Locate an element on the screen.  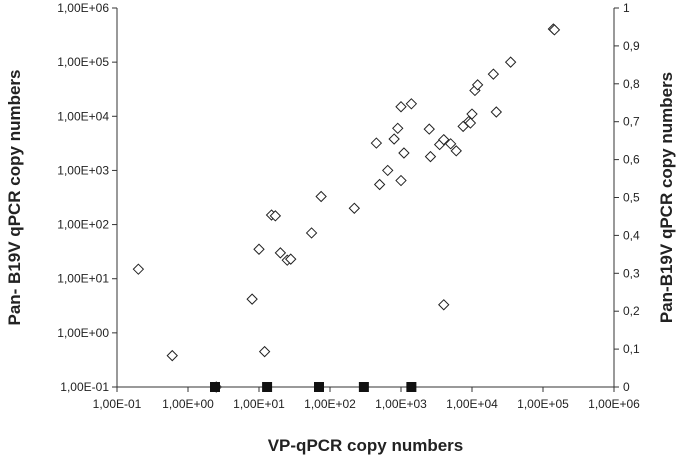
x-tick-label: 1,00E+01 is located at coordinates (259, 404).